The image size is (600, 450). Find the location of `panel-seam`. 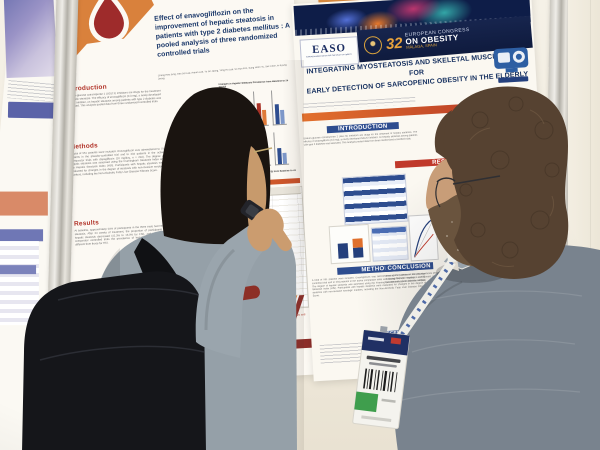

panel-seam is located at coordinates (590, 225).